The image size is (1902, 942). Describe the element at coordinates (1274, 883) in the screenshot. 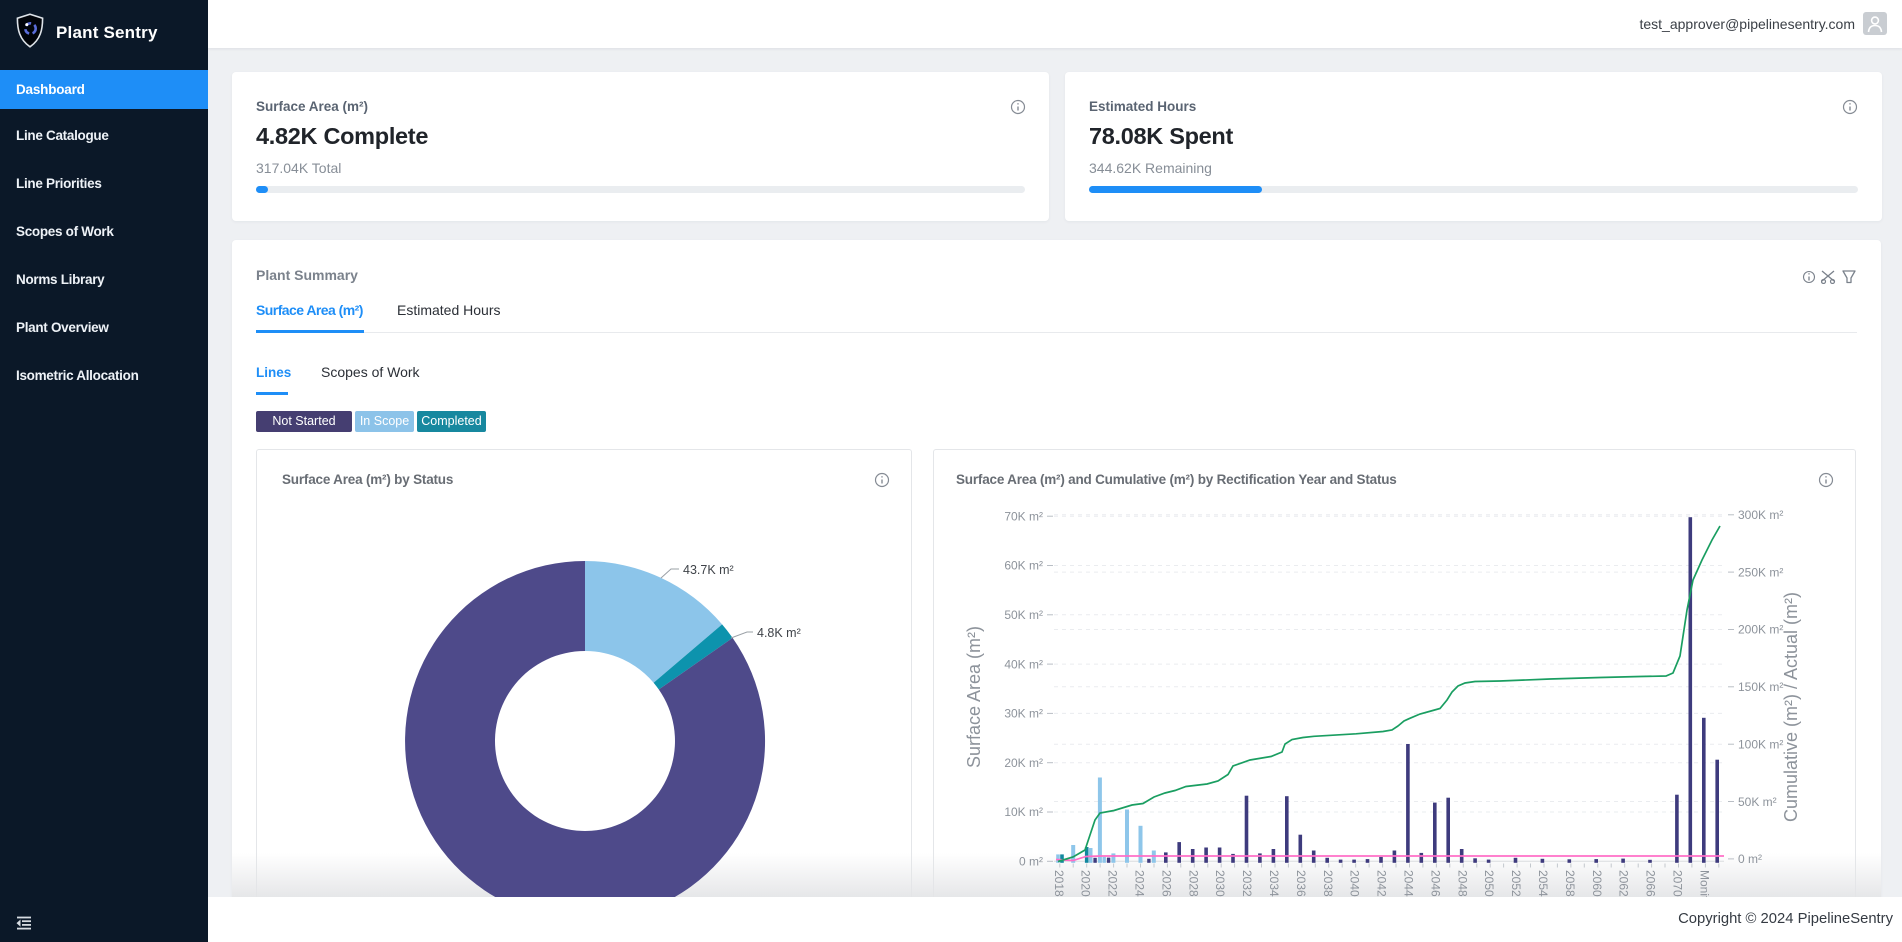

I see `svg-text: 2034` at that location.